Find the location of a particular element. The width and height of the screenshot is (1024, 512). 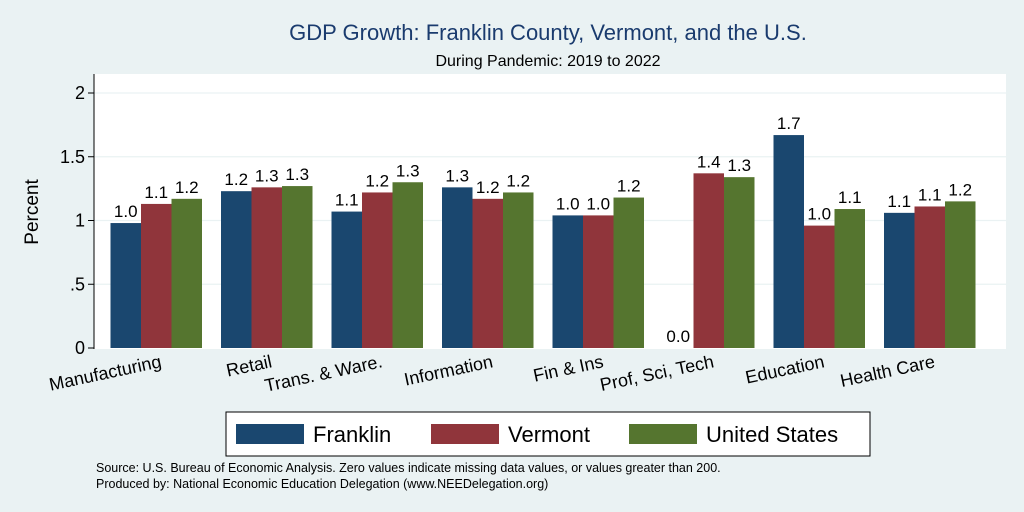

legend-box is located at coordinates (548, 434).